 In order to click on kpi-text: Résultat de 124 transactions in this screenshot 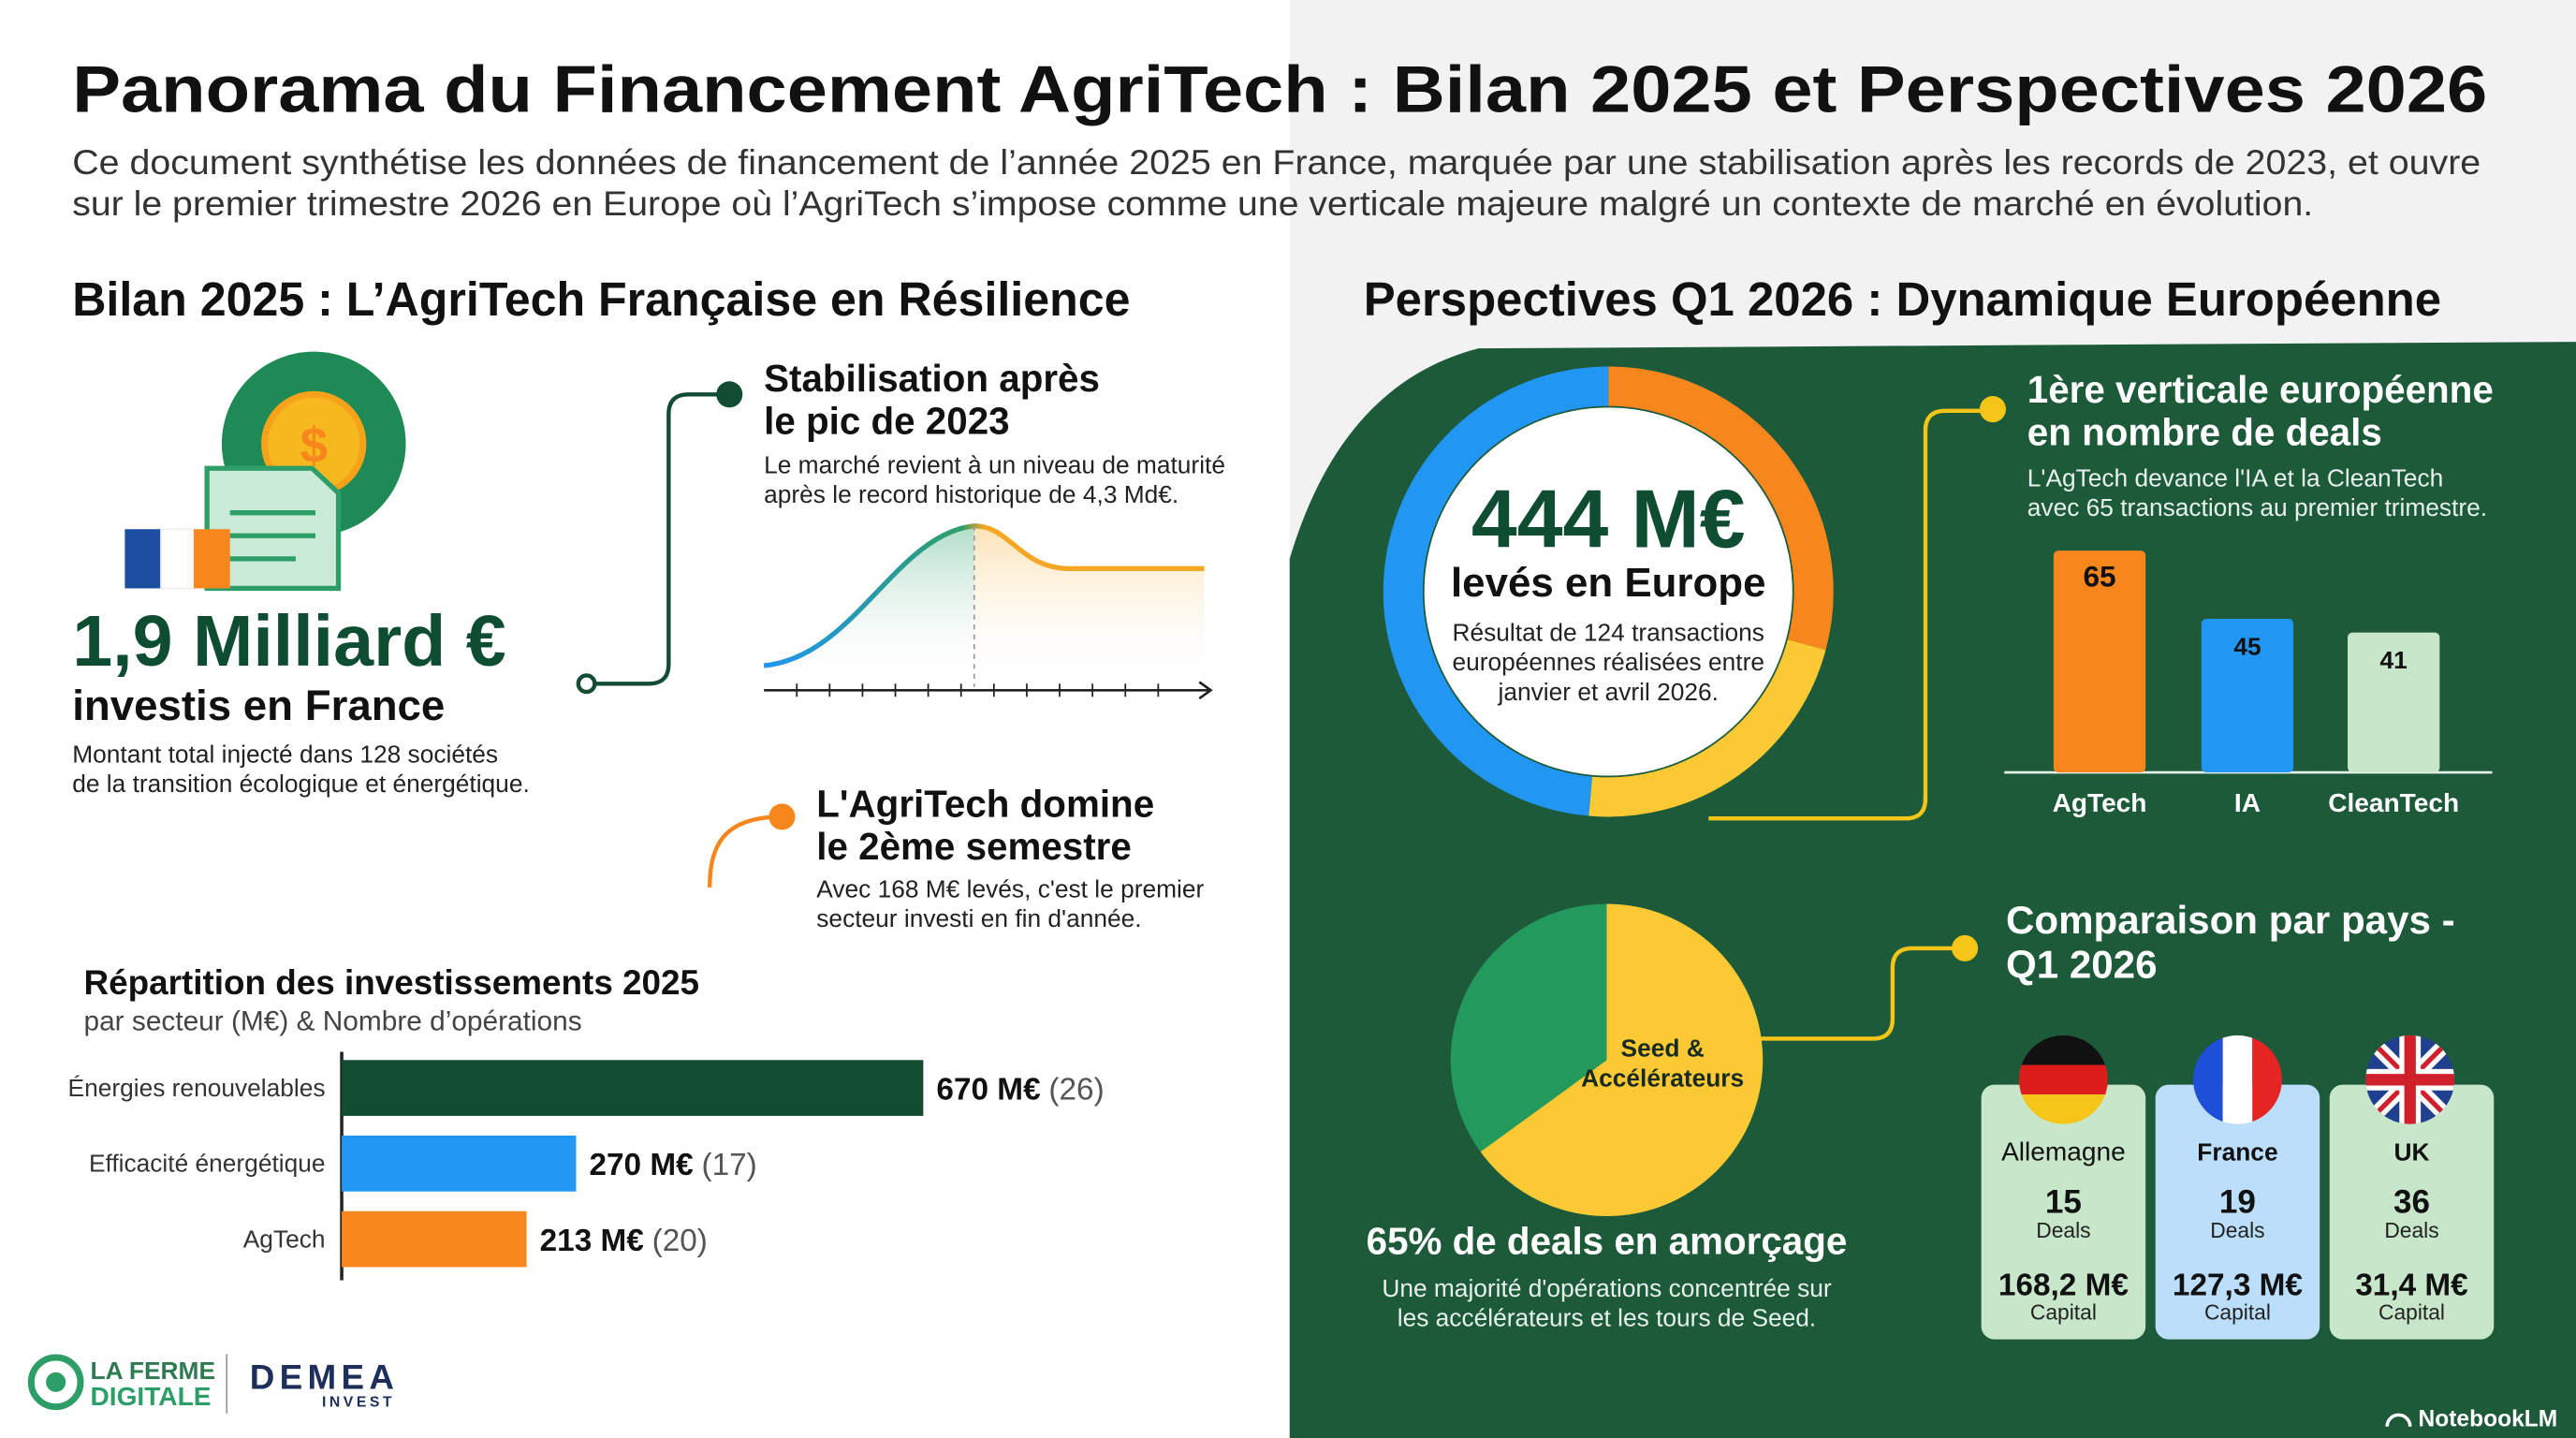, I will do `click(1608, 633)`.